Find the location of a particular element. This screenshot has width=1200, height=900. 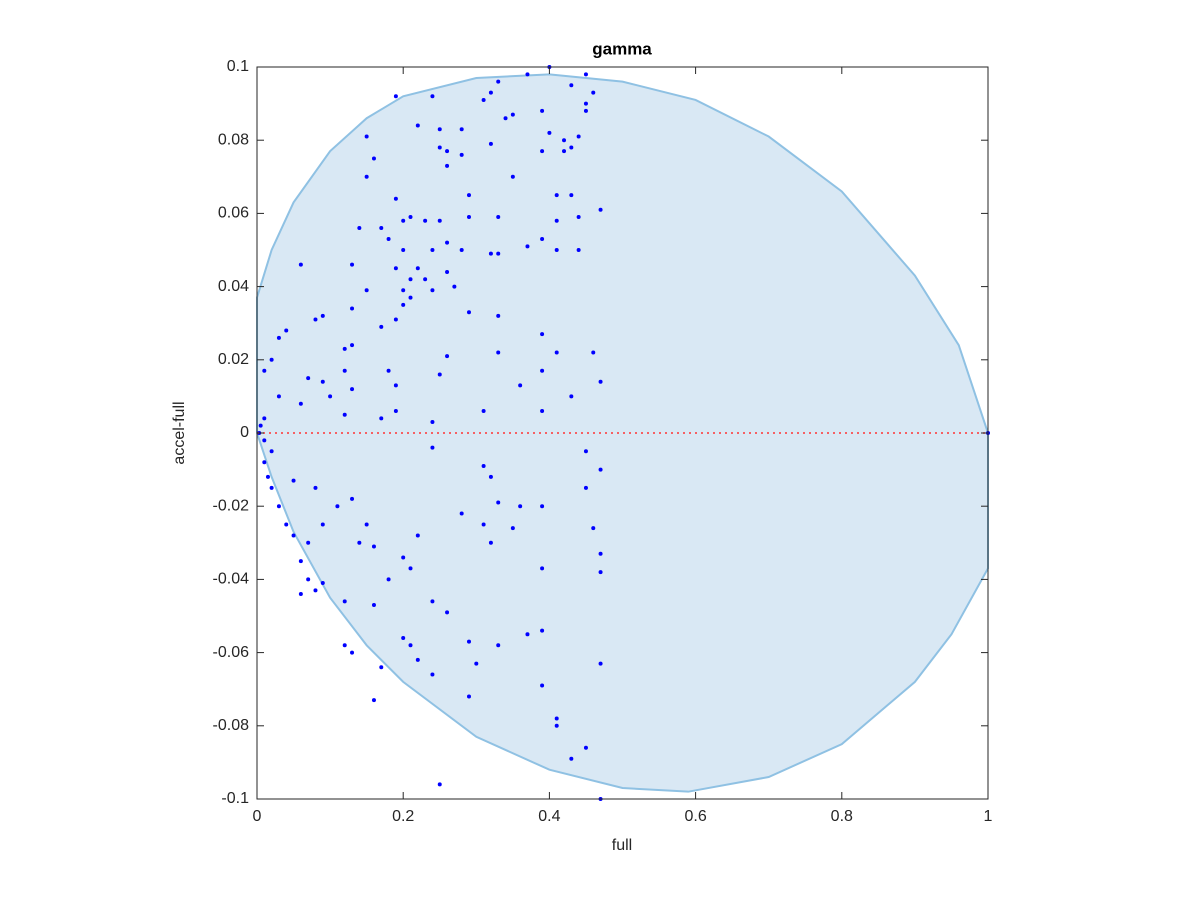

x-axis-label: full is located at coordinates (622, 845).